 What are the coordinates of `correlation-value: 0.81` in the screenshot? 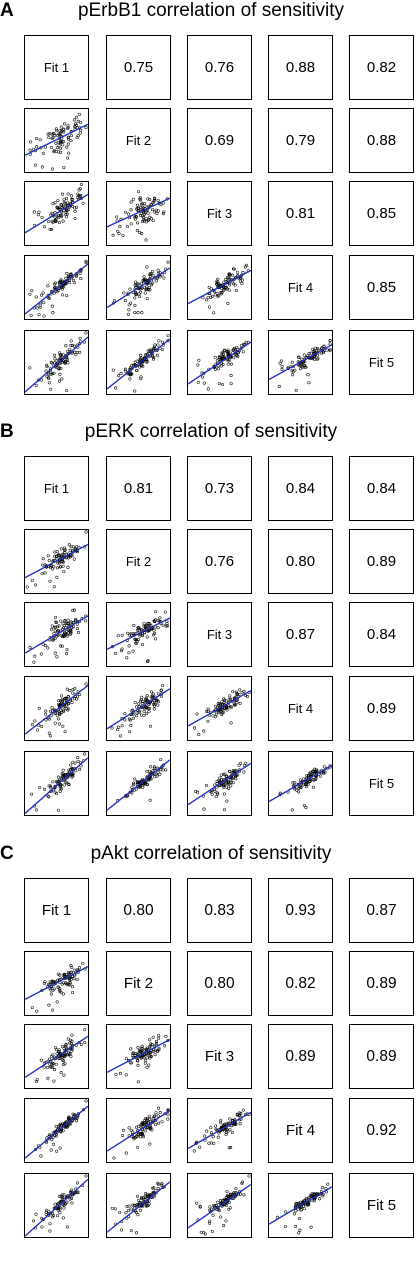 It's located at (300, 213).